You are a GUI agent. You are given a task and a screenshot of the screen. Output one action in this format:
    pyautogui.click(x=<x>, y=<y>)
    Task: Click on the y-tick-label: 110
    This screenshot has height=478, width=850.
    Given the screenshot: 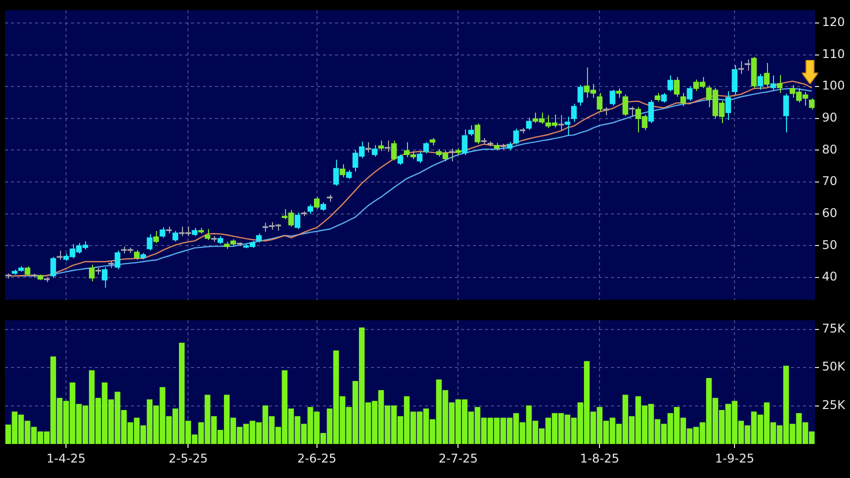 What is the action you would take?
    pyautogui.click(x=833, y=53)
    